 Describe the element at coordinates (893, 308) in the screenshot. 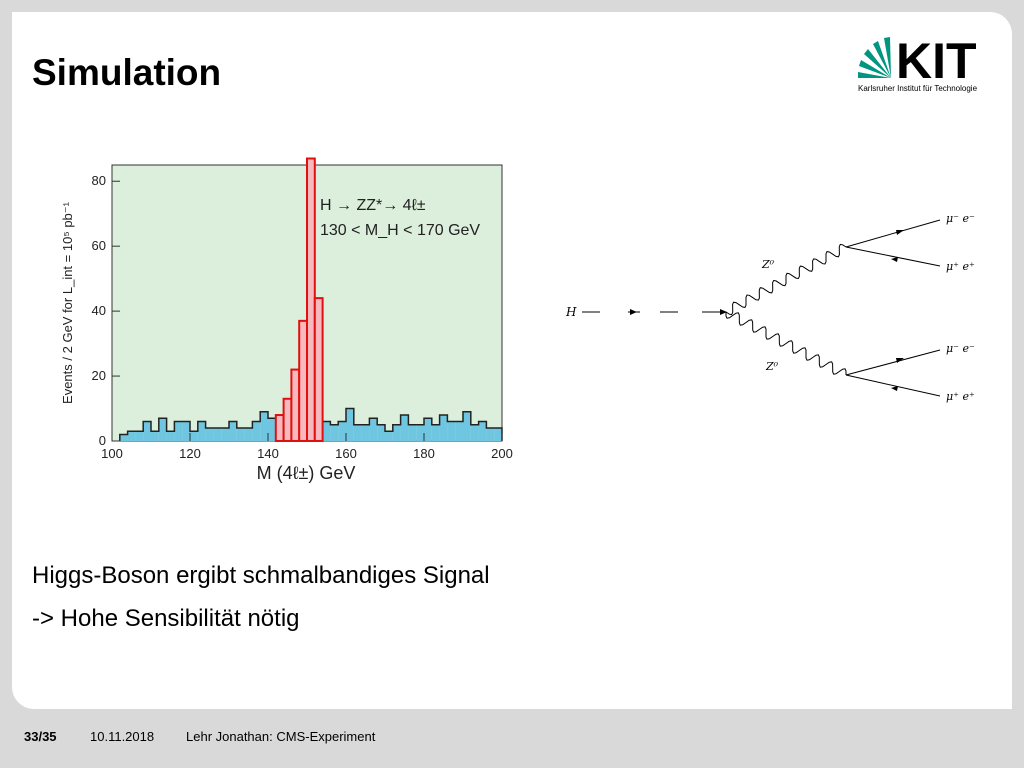

I see `lepton-lines` at that location.